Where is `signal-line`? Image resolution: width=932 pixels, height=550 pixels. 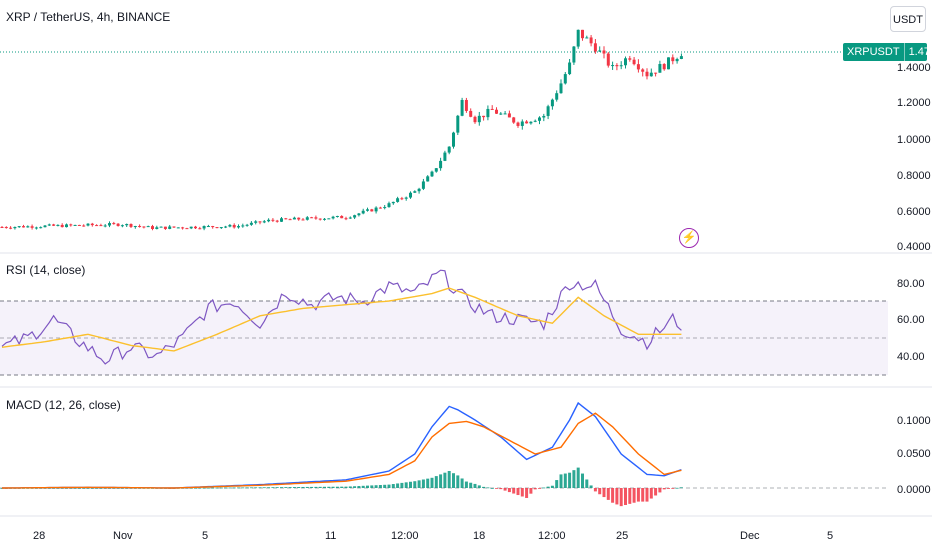
signal-line is located at coordinates (342, 450).